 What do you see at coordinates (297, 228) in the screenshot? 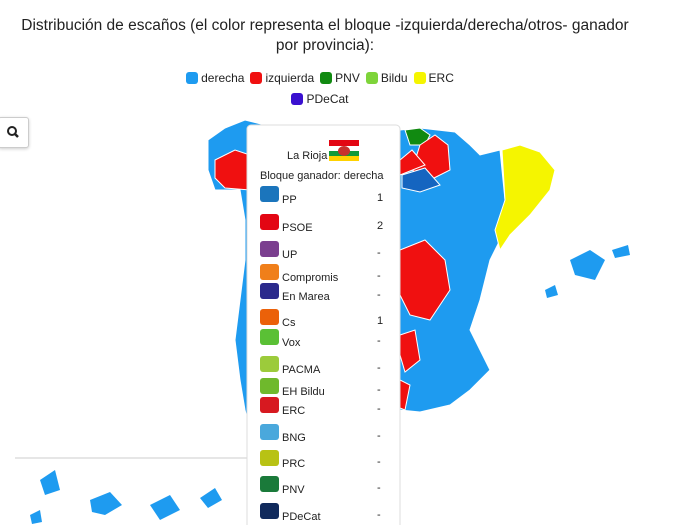
I see `party-name: PSOE` at bounding box center [297, 228].